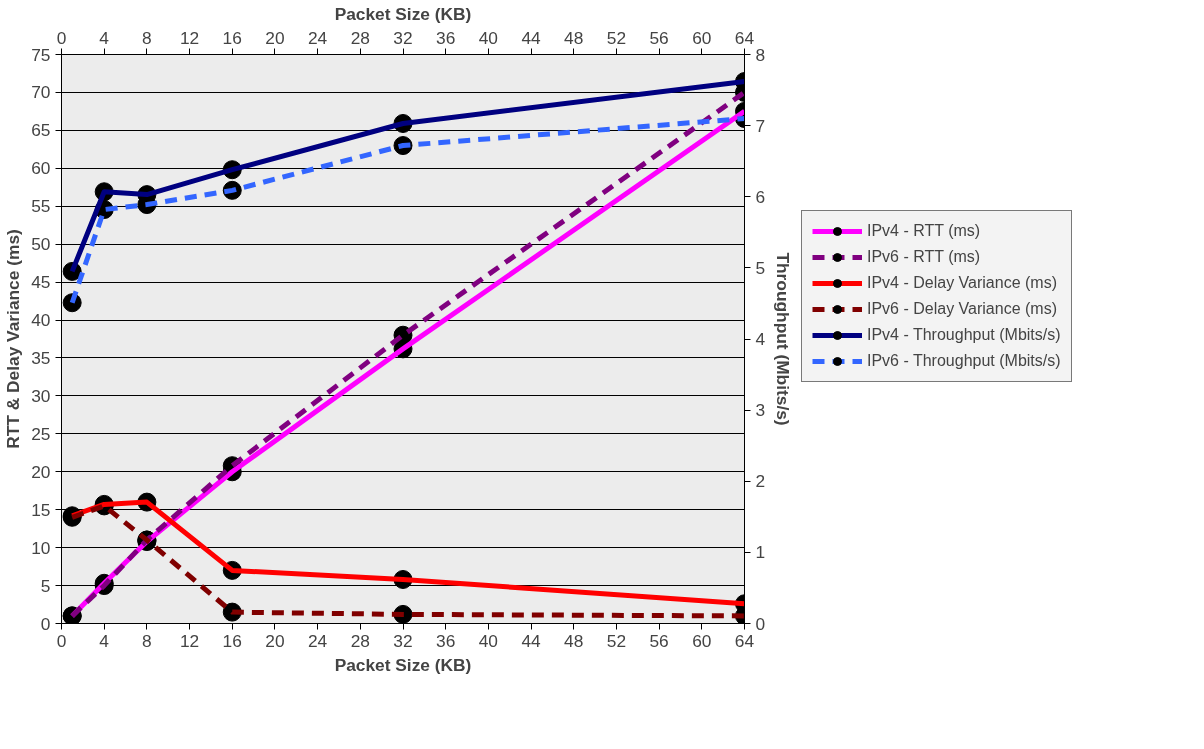 The width and height of the screenshot is (1204, 749). Describe the element at coordinates (488, 640) in the screenshot. I see `x2-tick-label: 40` at that location.